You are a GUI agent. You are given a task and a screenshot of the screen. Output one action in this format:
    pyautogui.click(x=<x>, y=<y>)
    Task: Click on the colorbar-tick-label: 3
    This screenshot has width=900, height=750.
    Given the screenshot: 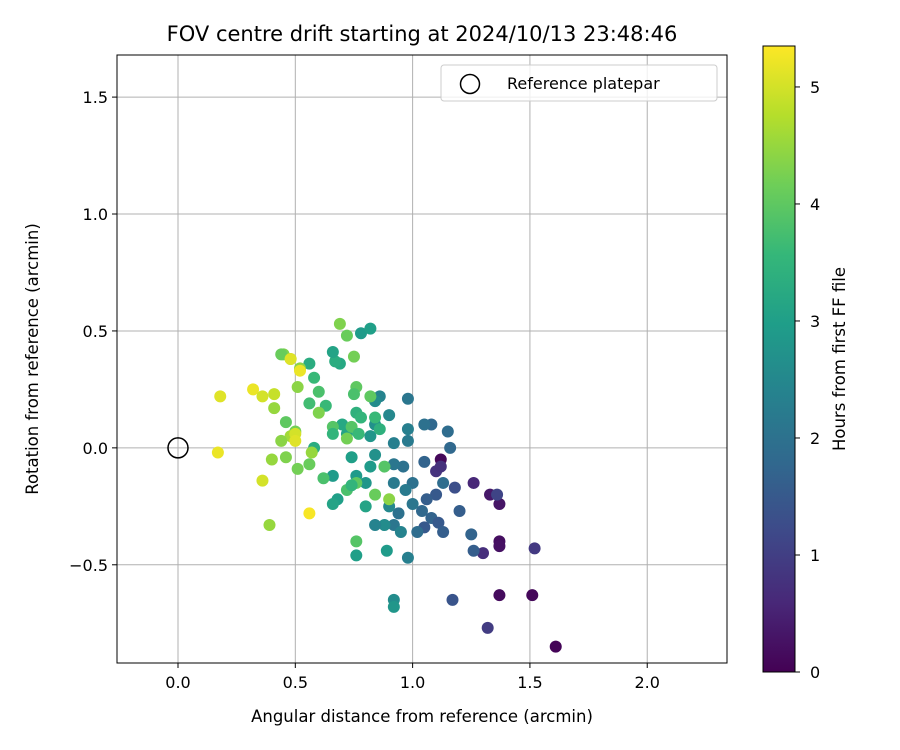 What is the action you would take?
    pyautogui.click(x=815, y=321)
    